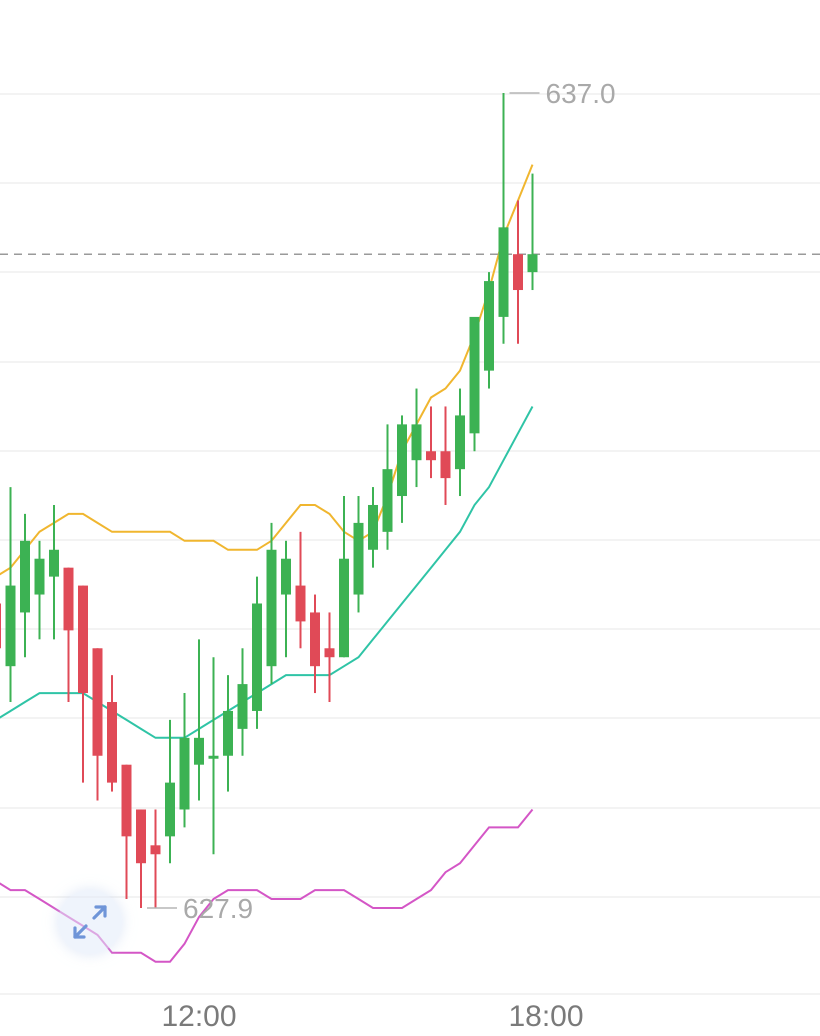  Describe the element at coordinates (581, 93) in the screenshot. I see `high-annotation-label: 637.0` at that location.